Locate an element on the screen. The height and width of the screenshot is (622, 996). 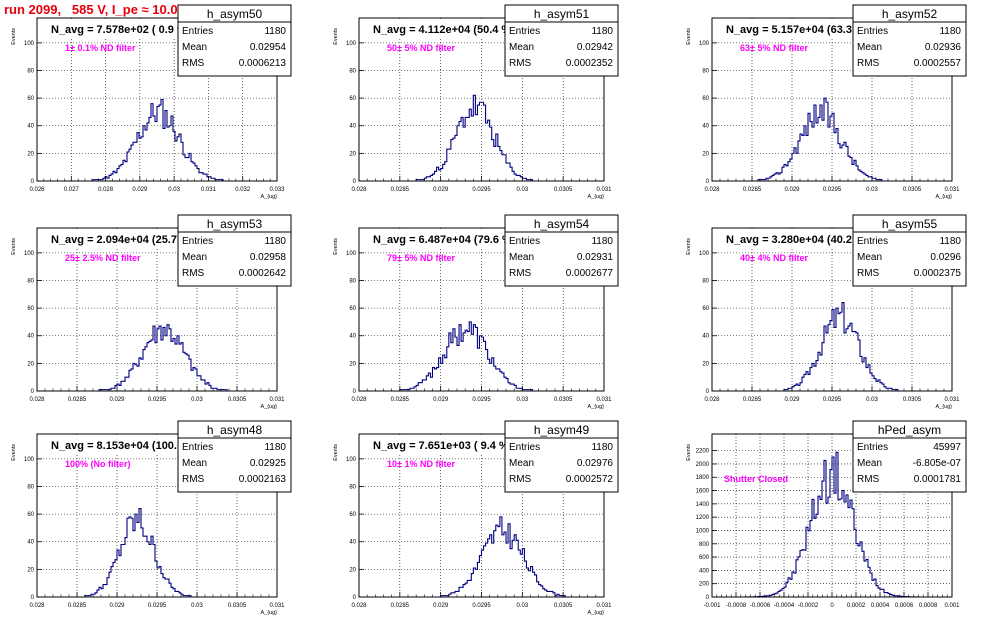
histogram-name: h_asym49 is located at coordinates (562, 430).